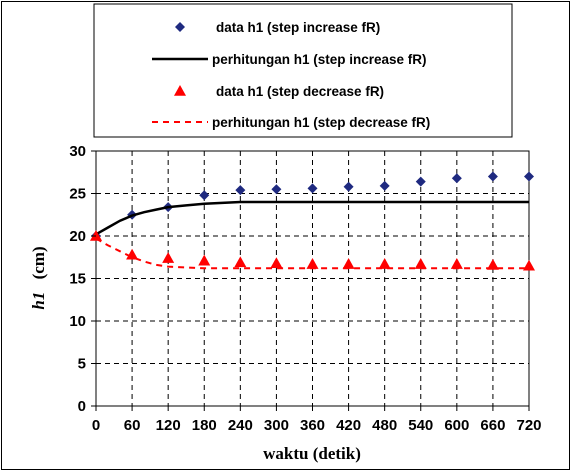  What do you see at coordinates (77, 151) in the screenshot?
I see `y-tick-label: 30` at bounding box center [77, 151].